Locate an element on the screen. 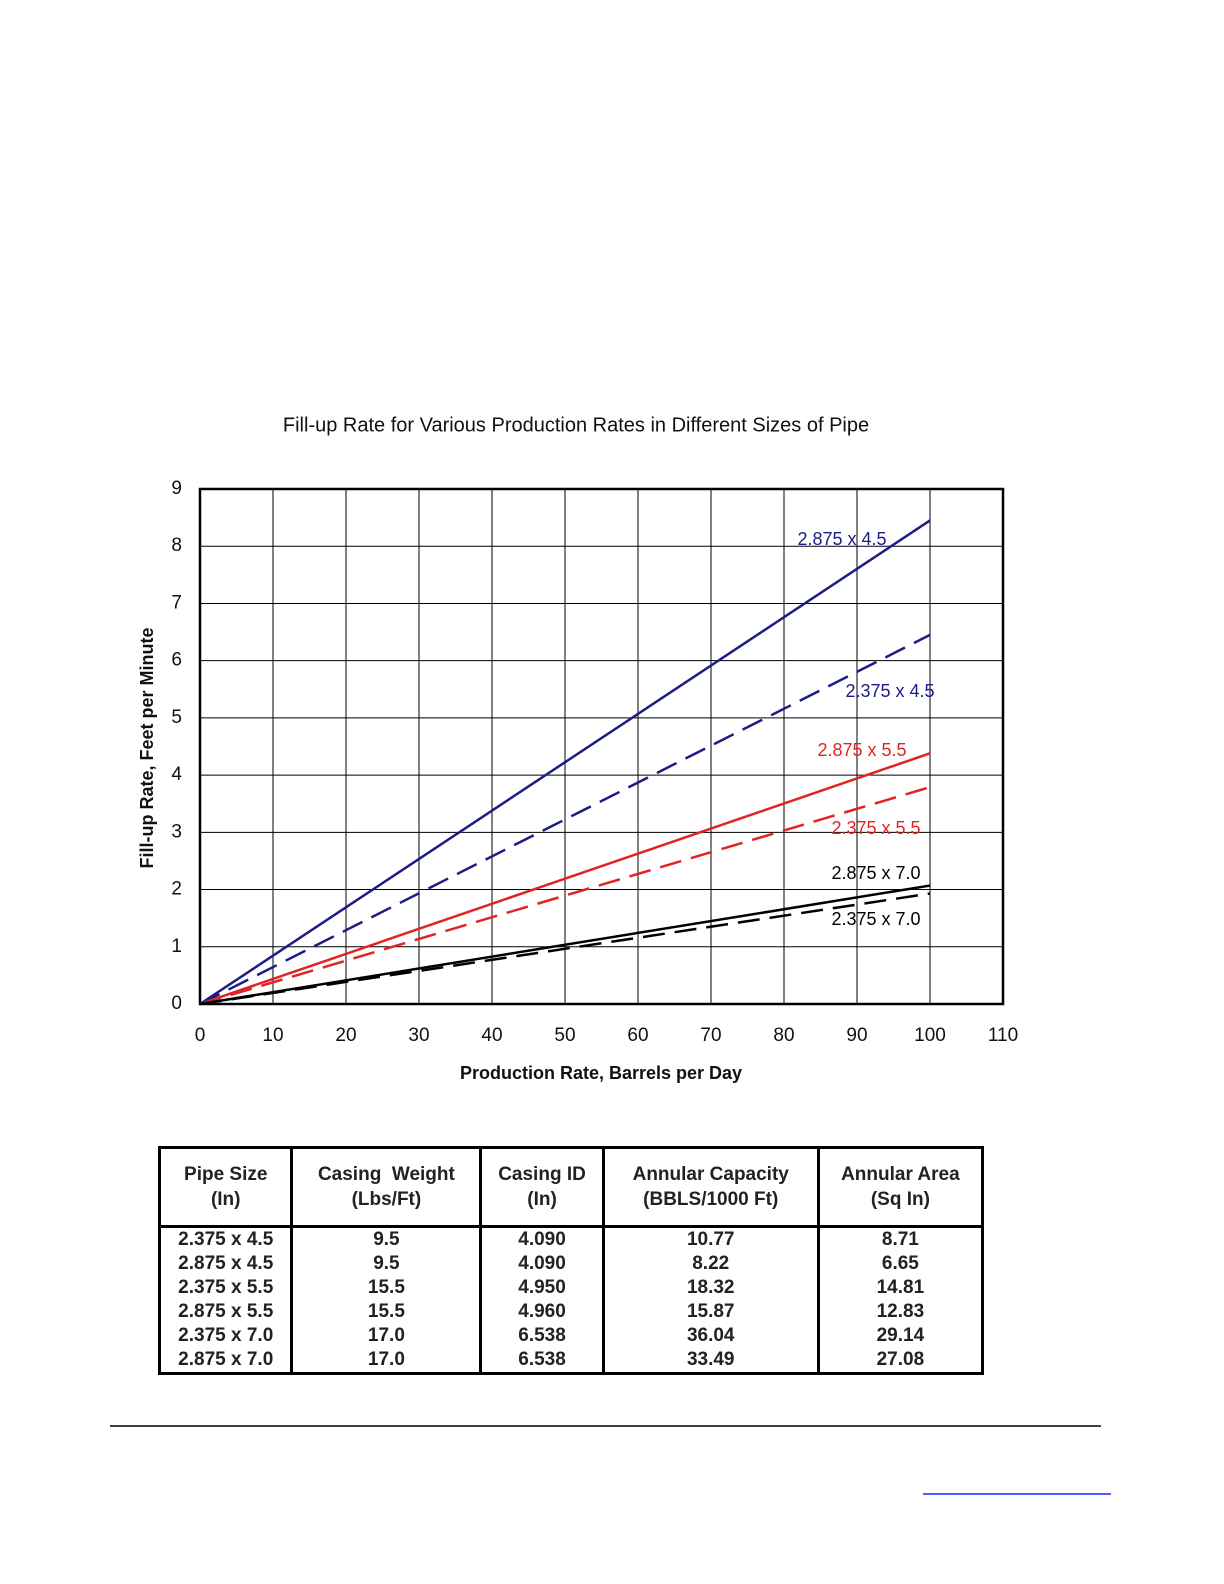 The image size is (1224, 1584). x-tick-label: 60 is located at coordinates (637, 1035).